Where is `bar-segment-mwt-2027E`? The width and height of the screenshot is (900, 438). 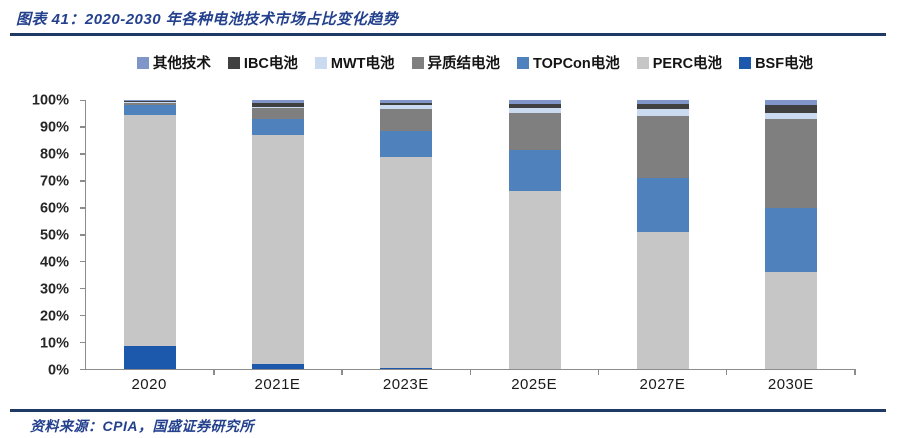
bar-segment-mwt-2027E is located at coordinates (662, 113).